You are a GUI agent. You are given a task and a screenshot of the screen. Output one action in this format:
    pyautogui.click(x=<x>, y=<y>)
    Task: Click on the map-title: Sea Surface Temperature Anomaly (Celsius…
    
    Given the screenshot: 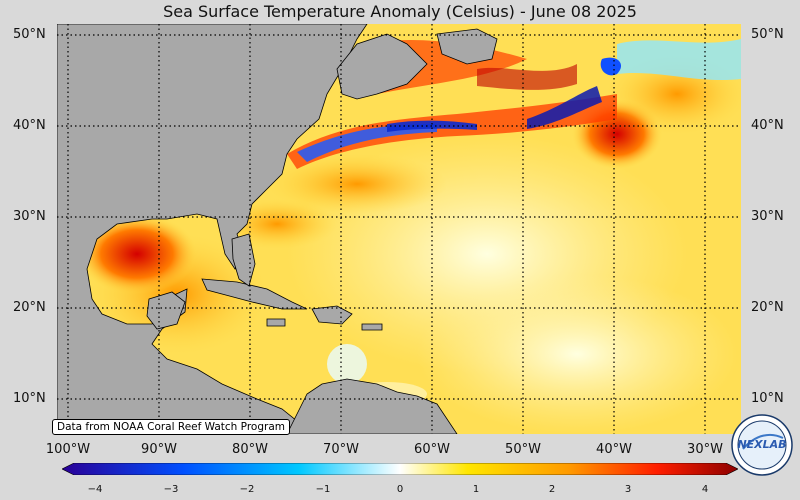 What is the action you would take?
    pyautogui.click(x=400, y=11)
    